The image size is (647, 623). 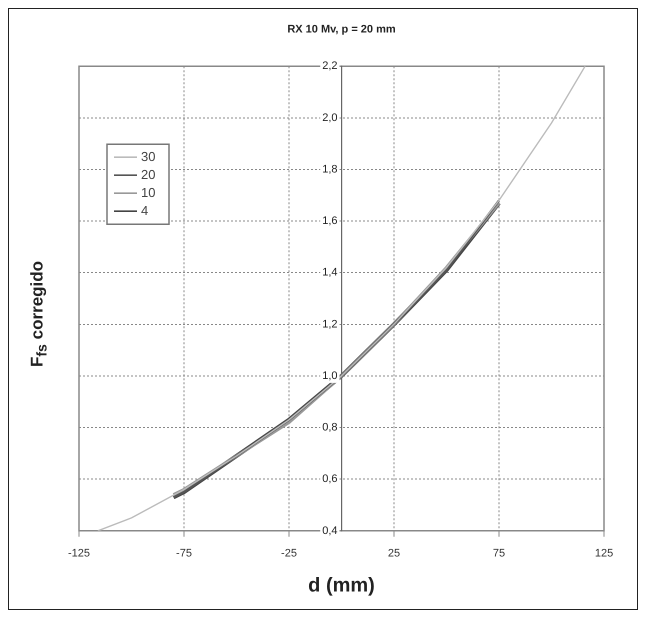 What do you see at coordinates (330, 428) in the screenshot?
I see `y-tick-label: 0,8` at bounding box center [330, 428].